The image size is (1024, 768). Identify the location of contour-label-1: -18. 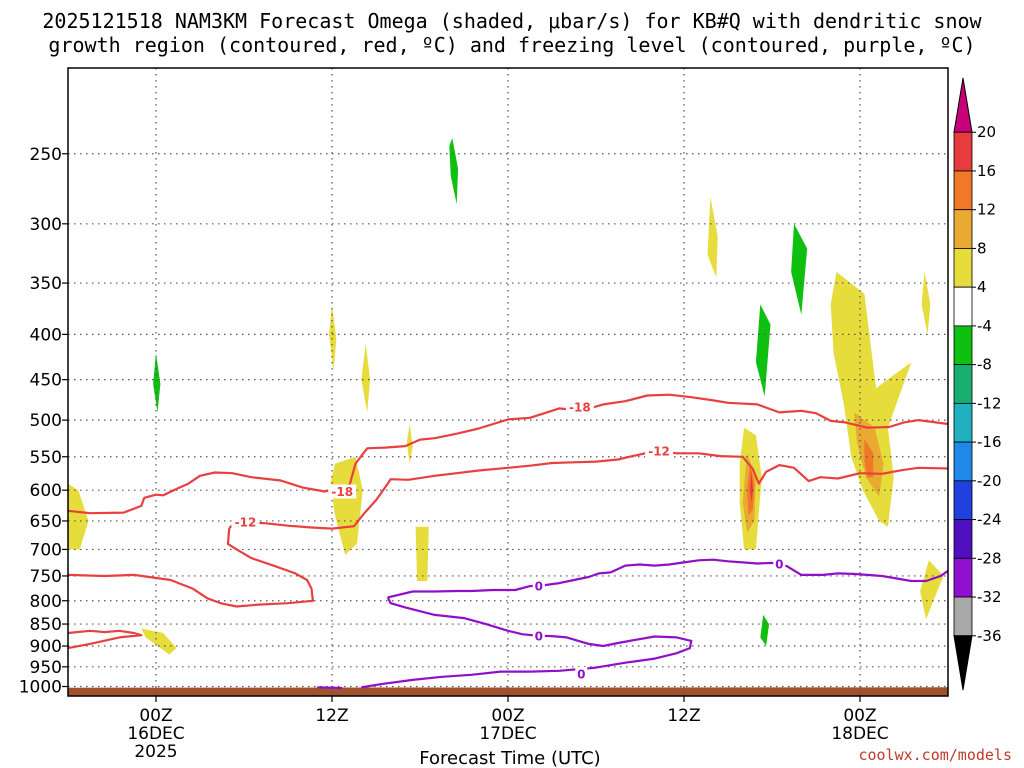
(580, 407).